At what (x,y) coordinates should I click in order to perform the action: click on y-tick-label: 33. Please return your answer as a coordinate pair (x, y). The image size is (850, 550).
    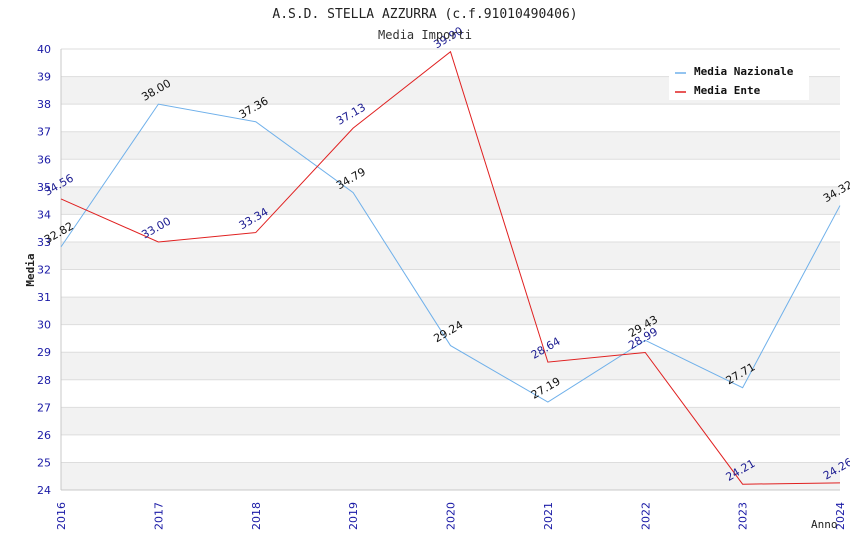
    Looking at the image, I should click on (44, 242).